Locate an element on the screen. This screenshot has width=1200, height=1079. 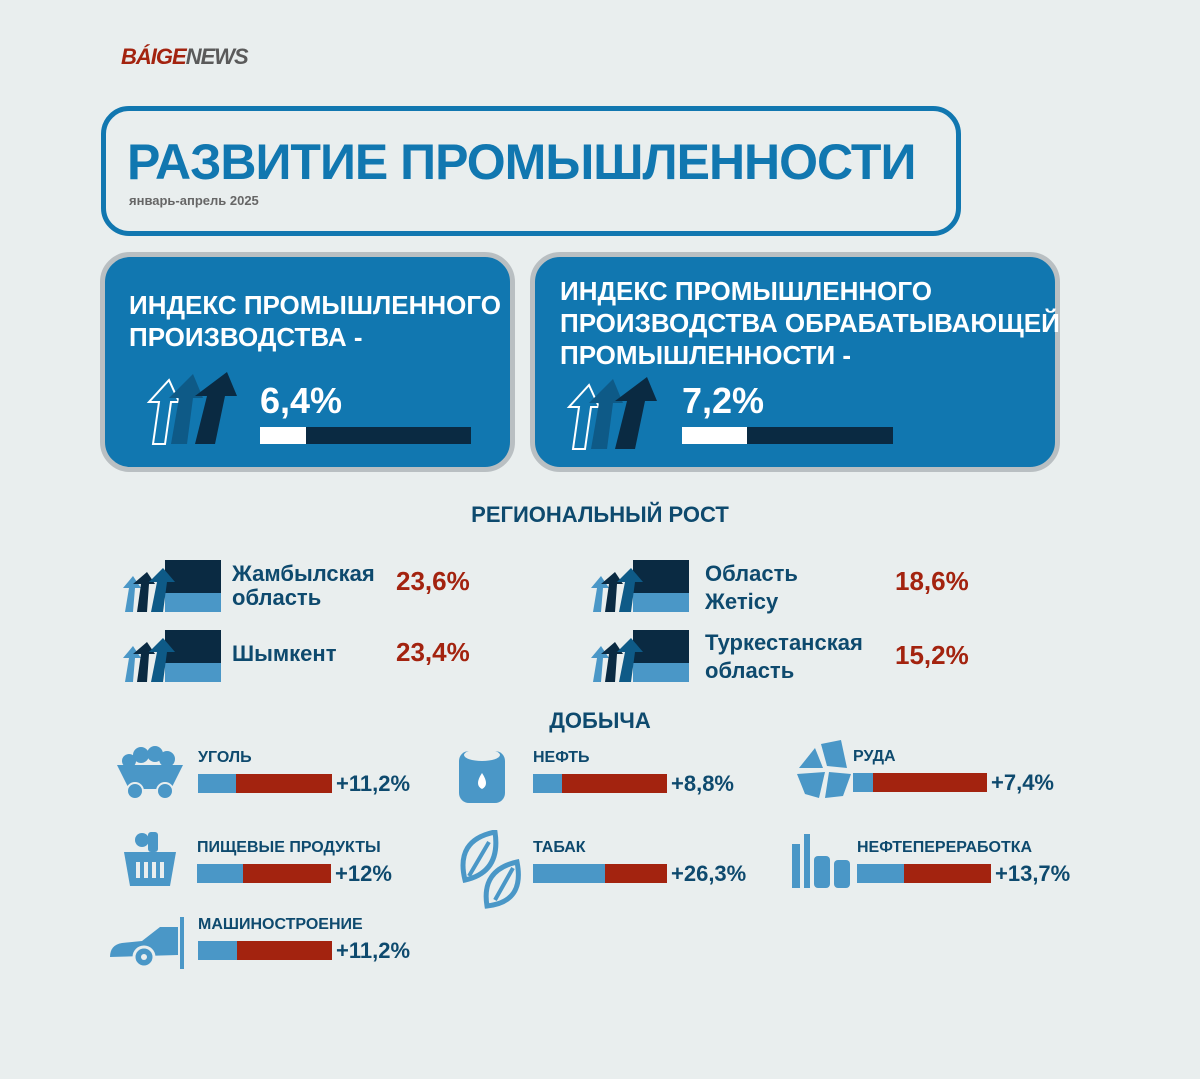
mining-value: +12% is located at coordinates (363, 873).